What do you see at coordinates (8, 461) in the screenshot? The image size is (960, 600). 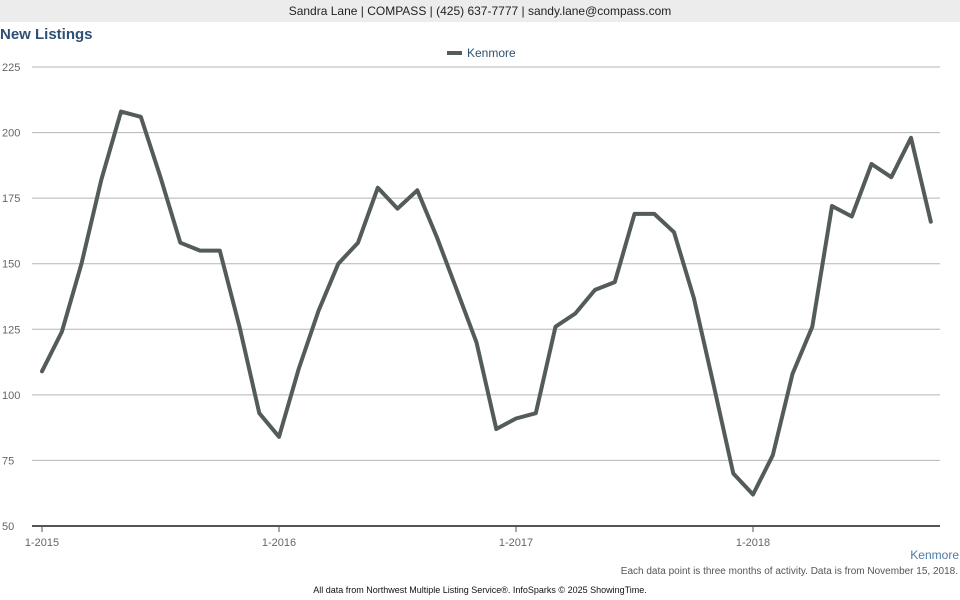 I see `y-tick-label: 75` at bounding box center [8, 461].